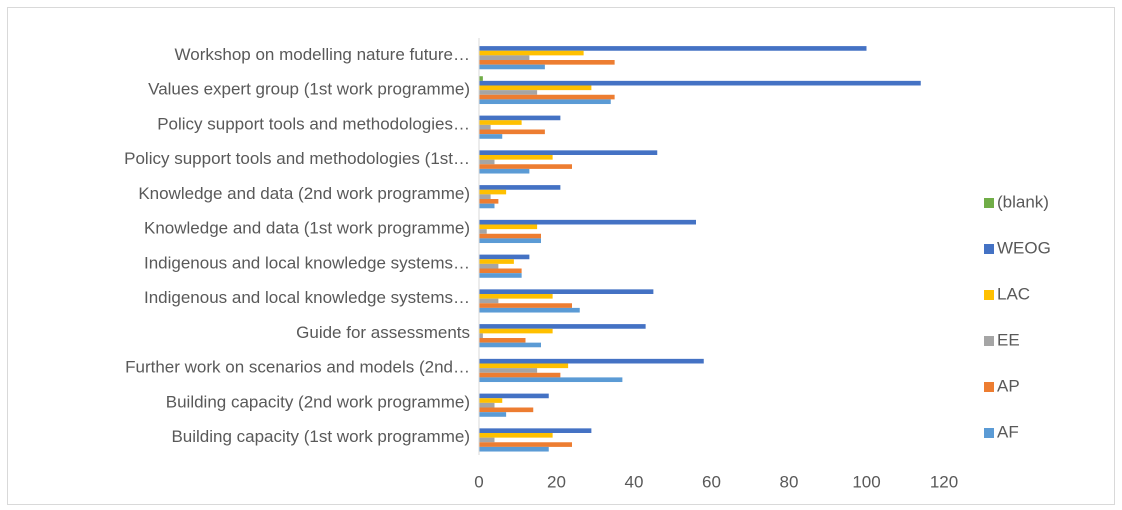 The image size is (1122, 510). What do you see at coordinates (711, 481) in the screenshot?
I see `x-tick-label: 60` at bounding box center [711, 481].